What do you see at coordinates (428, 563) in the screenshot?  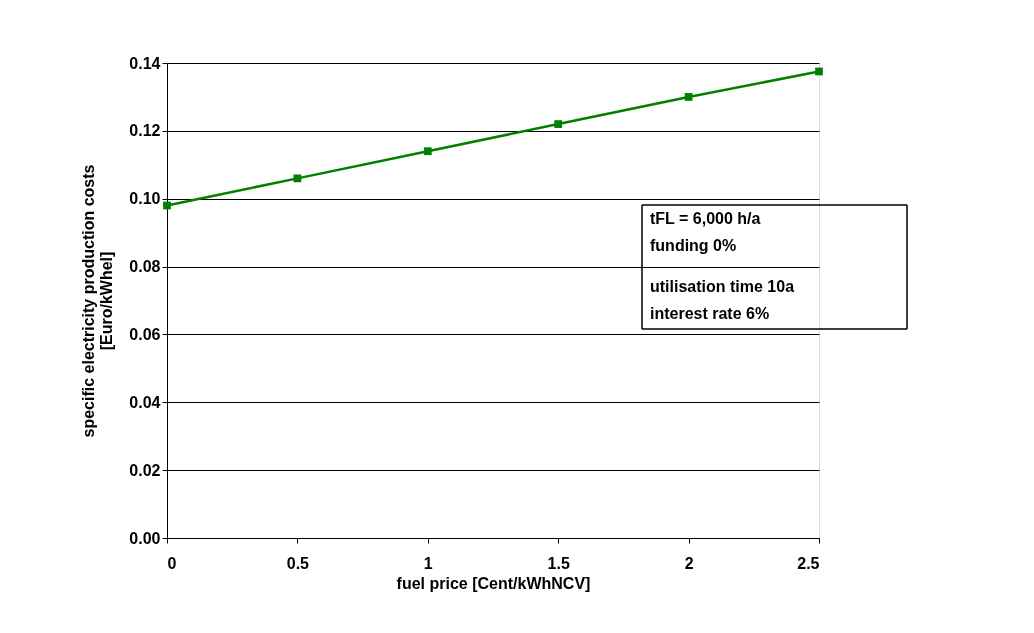 I see `x-tick-label: 1` at bounding box center [428, 563].